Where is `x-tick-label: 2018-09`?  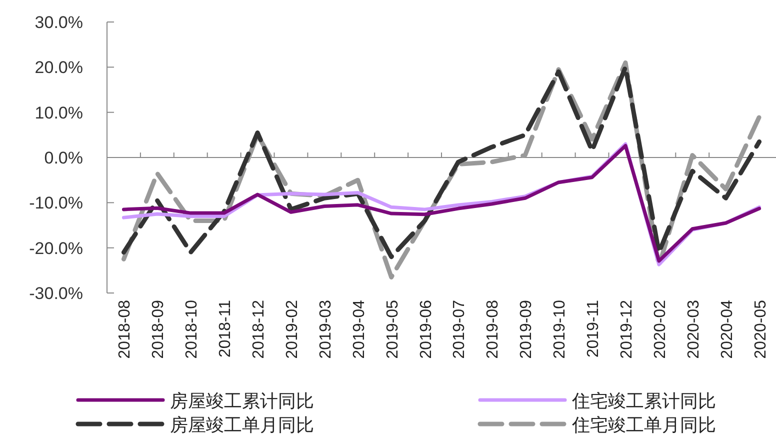 x-tick-label: 2018-09 is located at coordinates (159, 329).